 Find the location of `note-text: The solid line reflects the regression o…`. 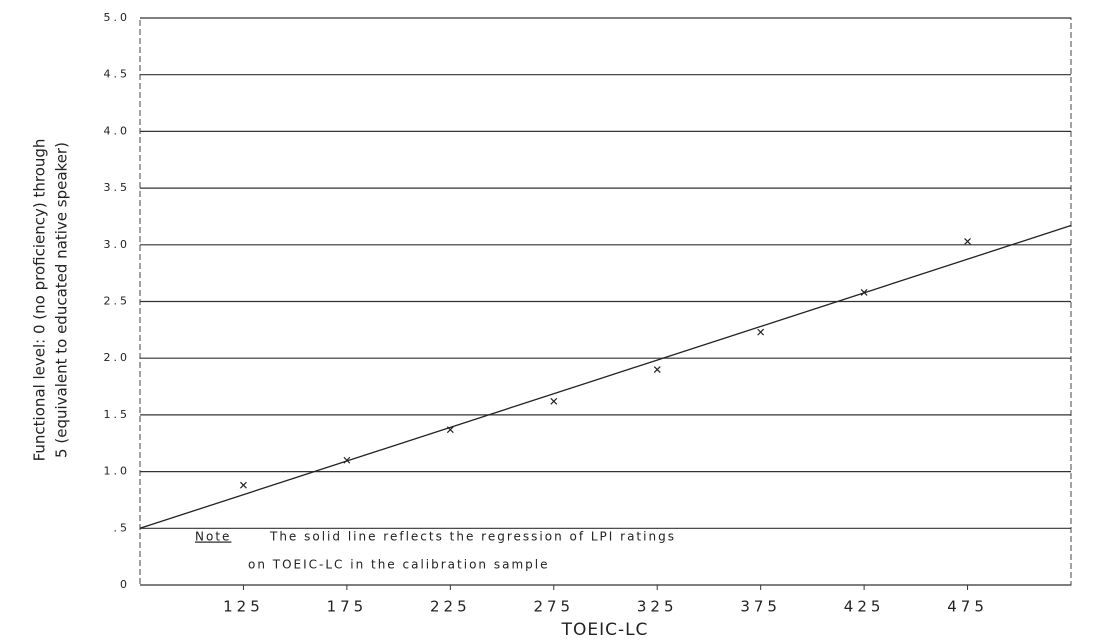

note-text: The solid line reflects the regression o… is located at coordinates (472, 537).